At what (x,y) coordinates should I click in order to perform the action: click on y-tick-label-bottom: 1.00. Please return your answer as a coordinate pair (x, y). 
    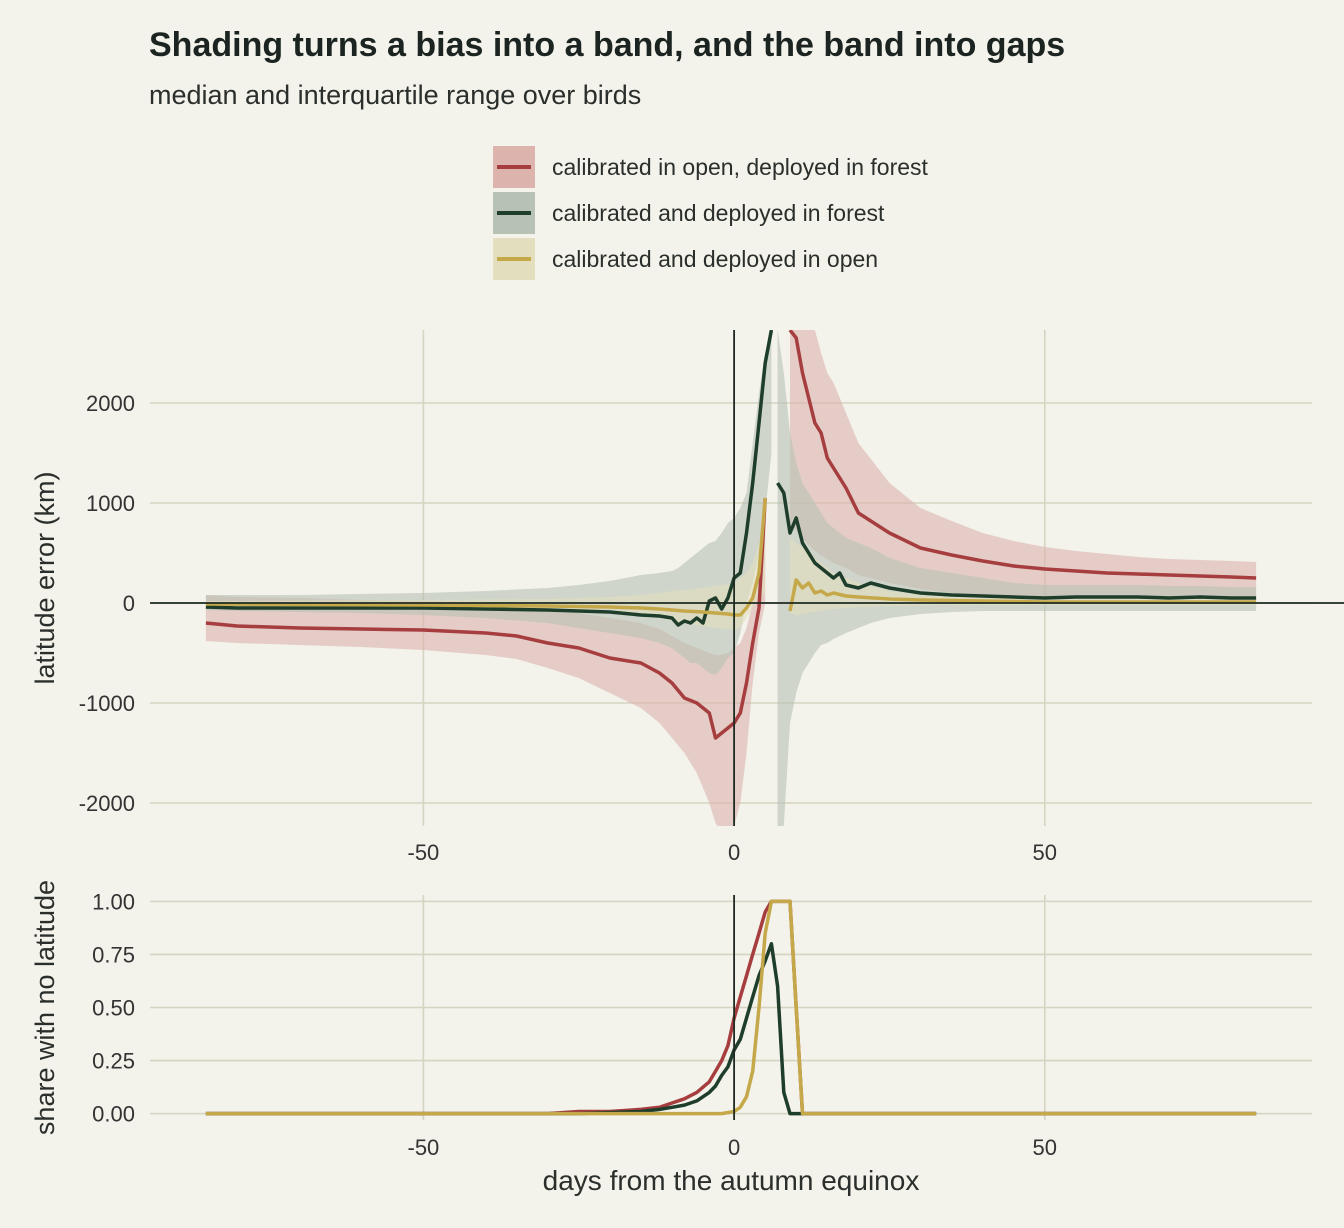
    Looking at the image, I should click on (113, 901).